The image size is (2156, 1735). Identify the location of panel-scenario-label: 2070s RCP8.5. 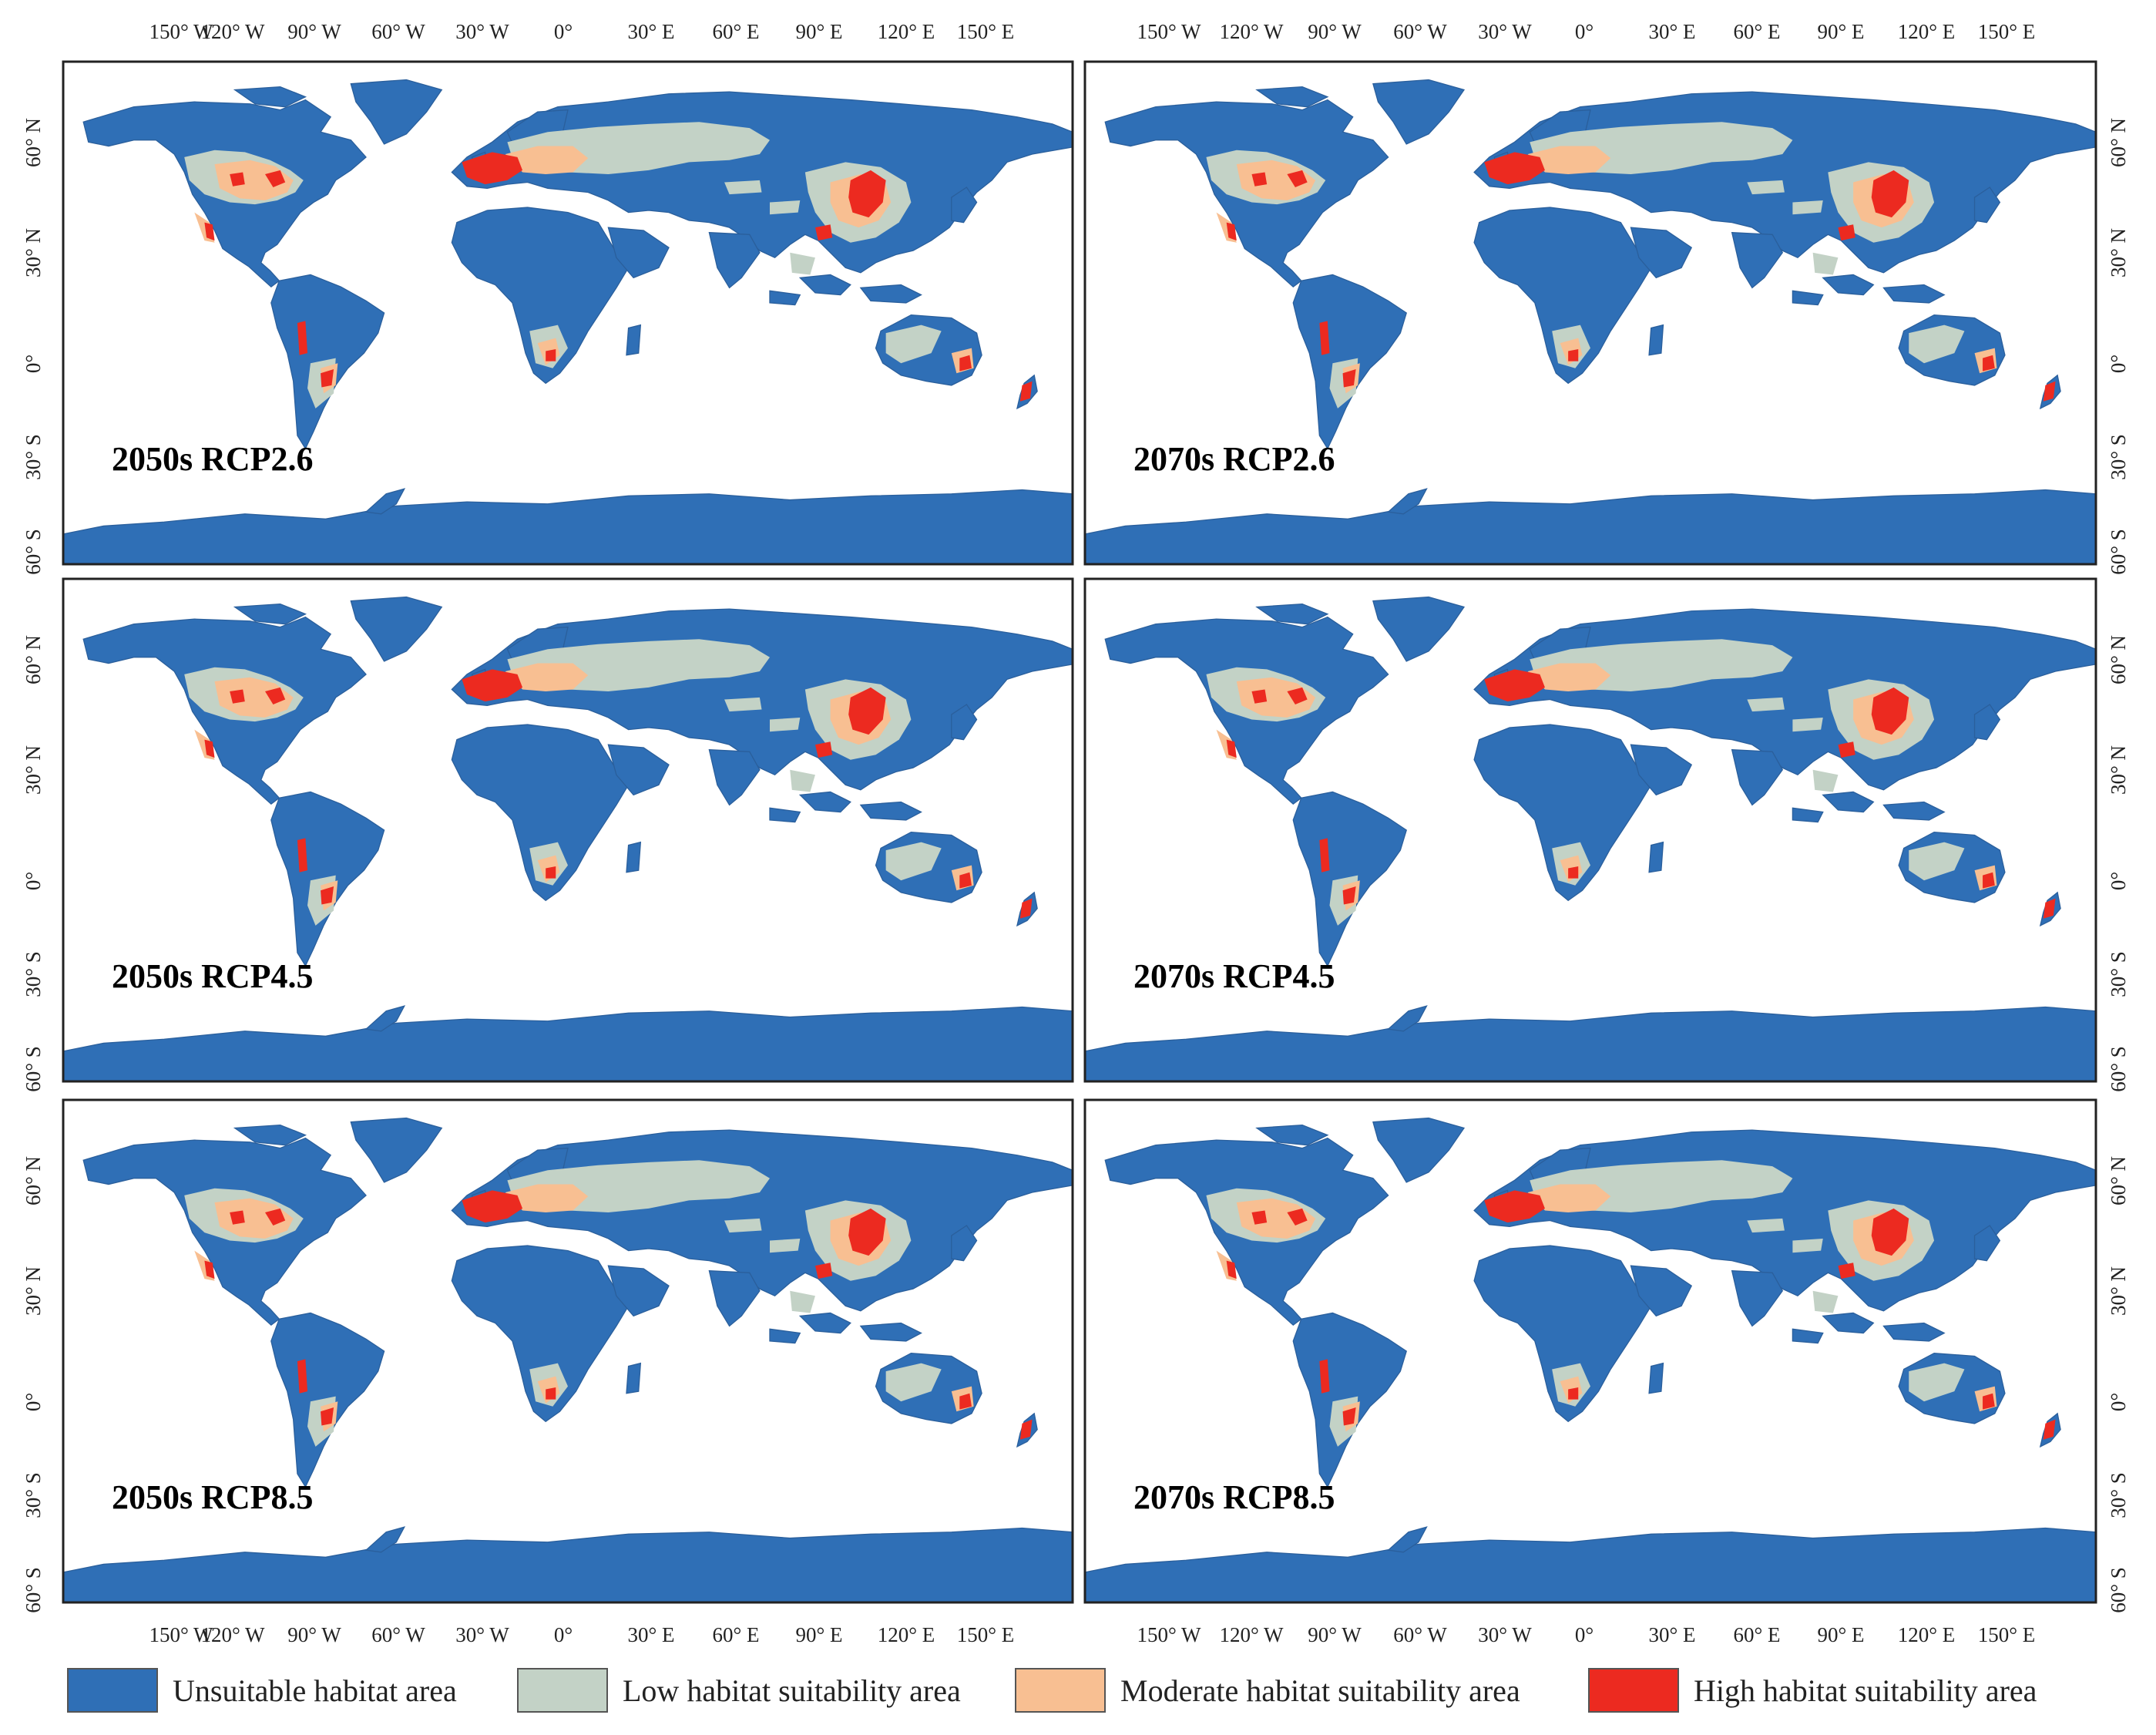
(1234, 1497).